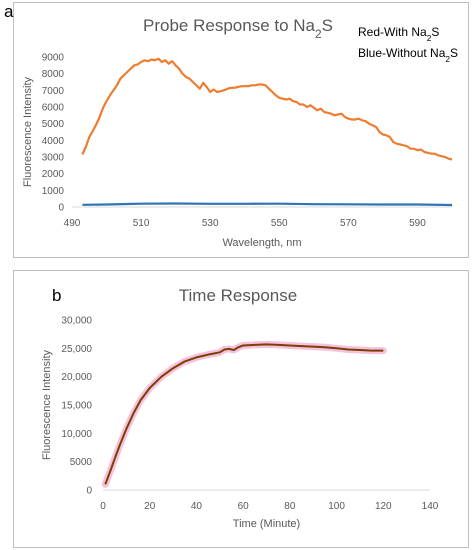 The height and width of the screenshot is (550, 476). What do you see at coordinates (53, 158) in the screenshot?
I see `chart-a-y-tick-label: 3000` at bounding box center [53, 158].